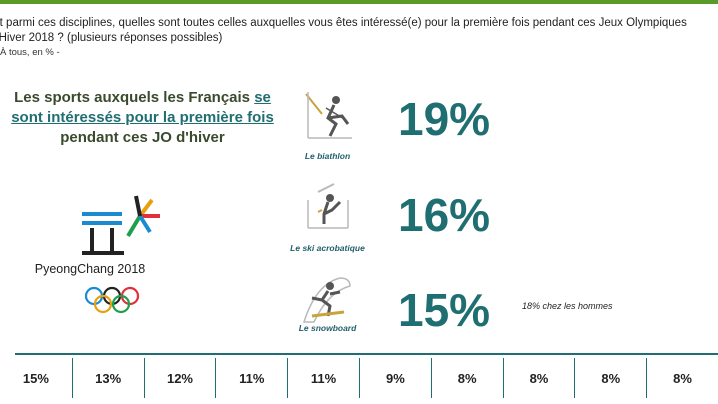 This screenshot has width=718, height=404. Describe the element at coordinates (107, 378) in the screenshot. I see `value-cell: 13%` at that location.